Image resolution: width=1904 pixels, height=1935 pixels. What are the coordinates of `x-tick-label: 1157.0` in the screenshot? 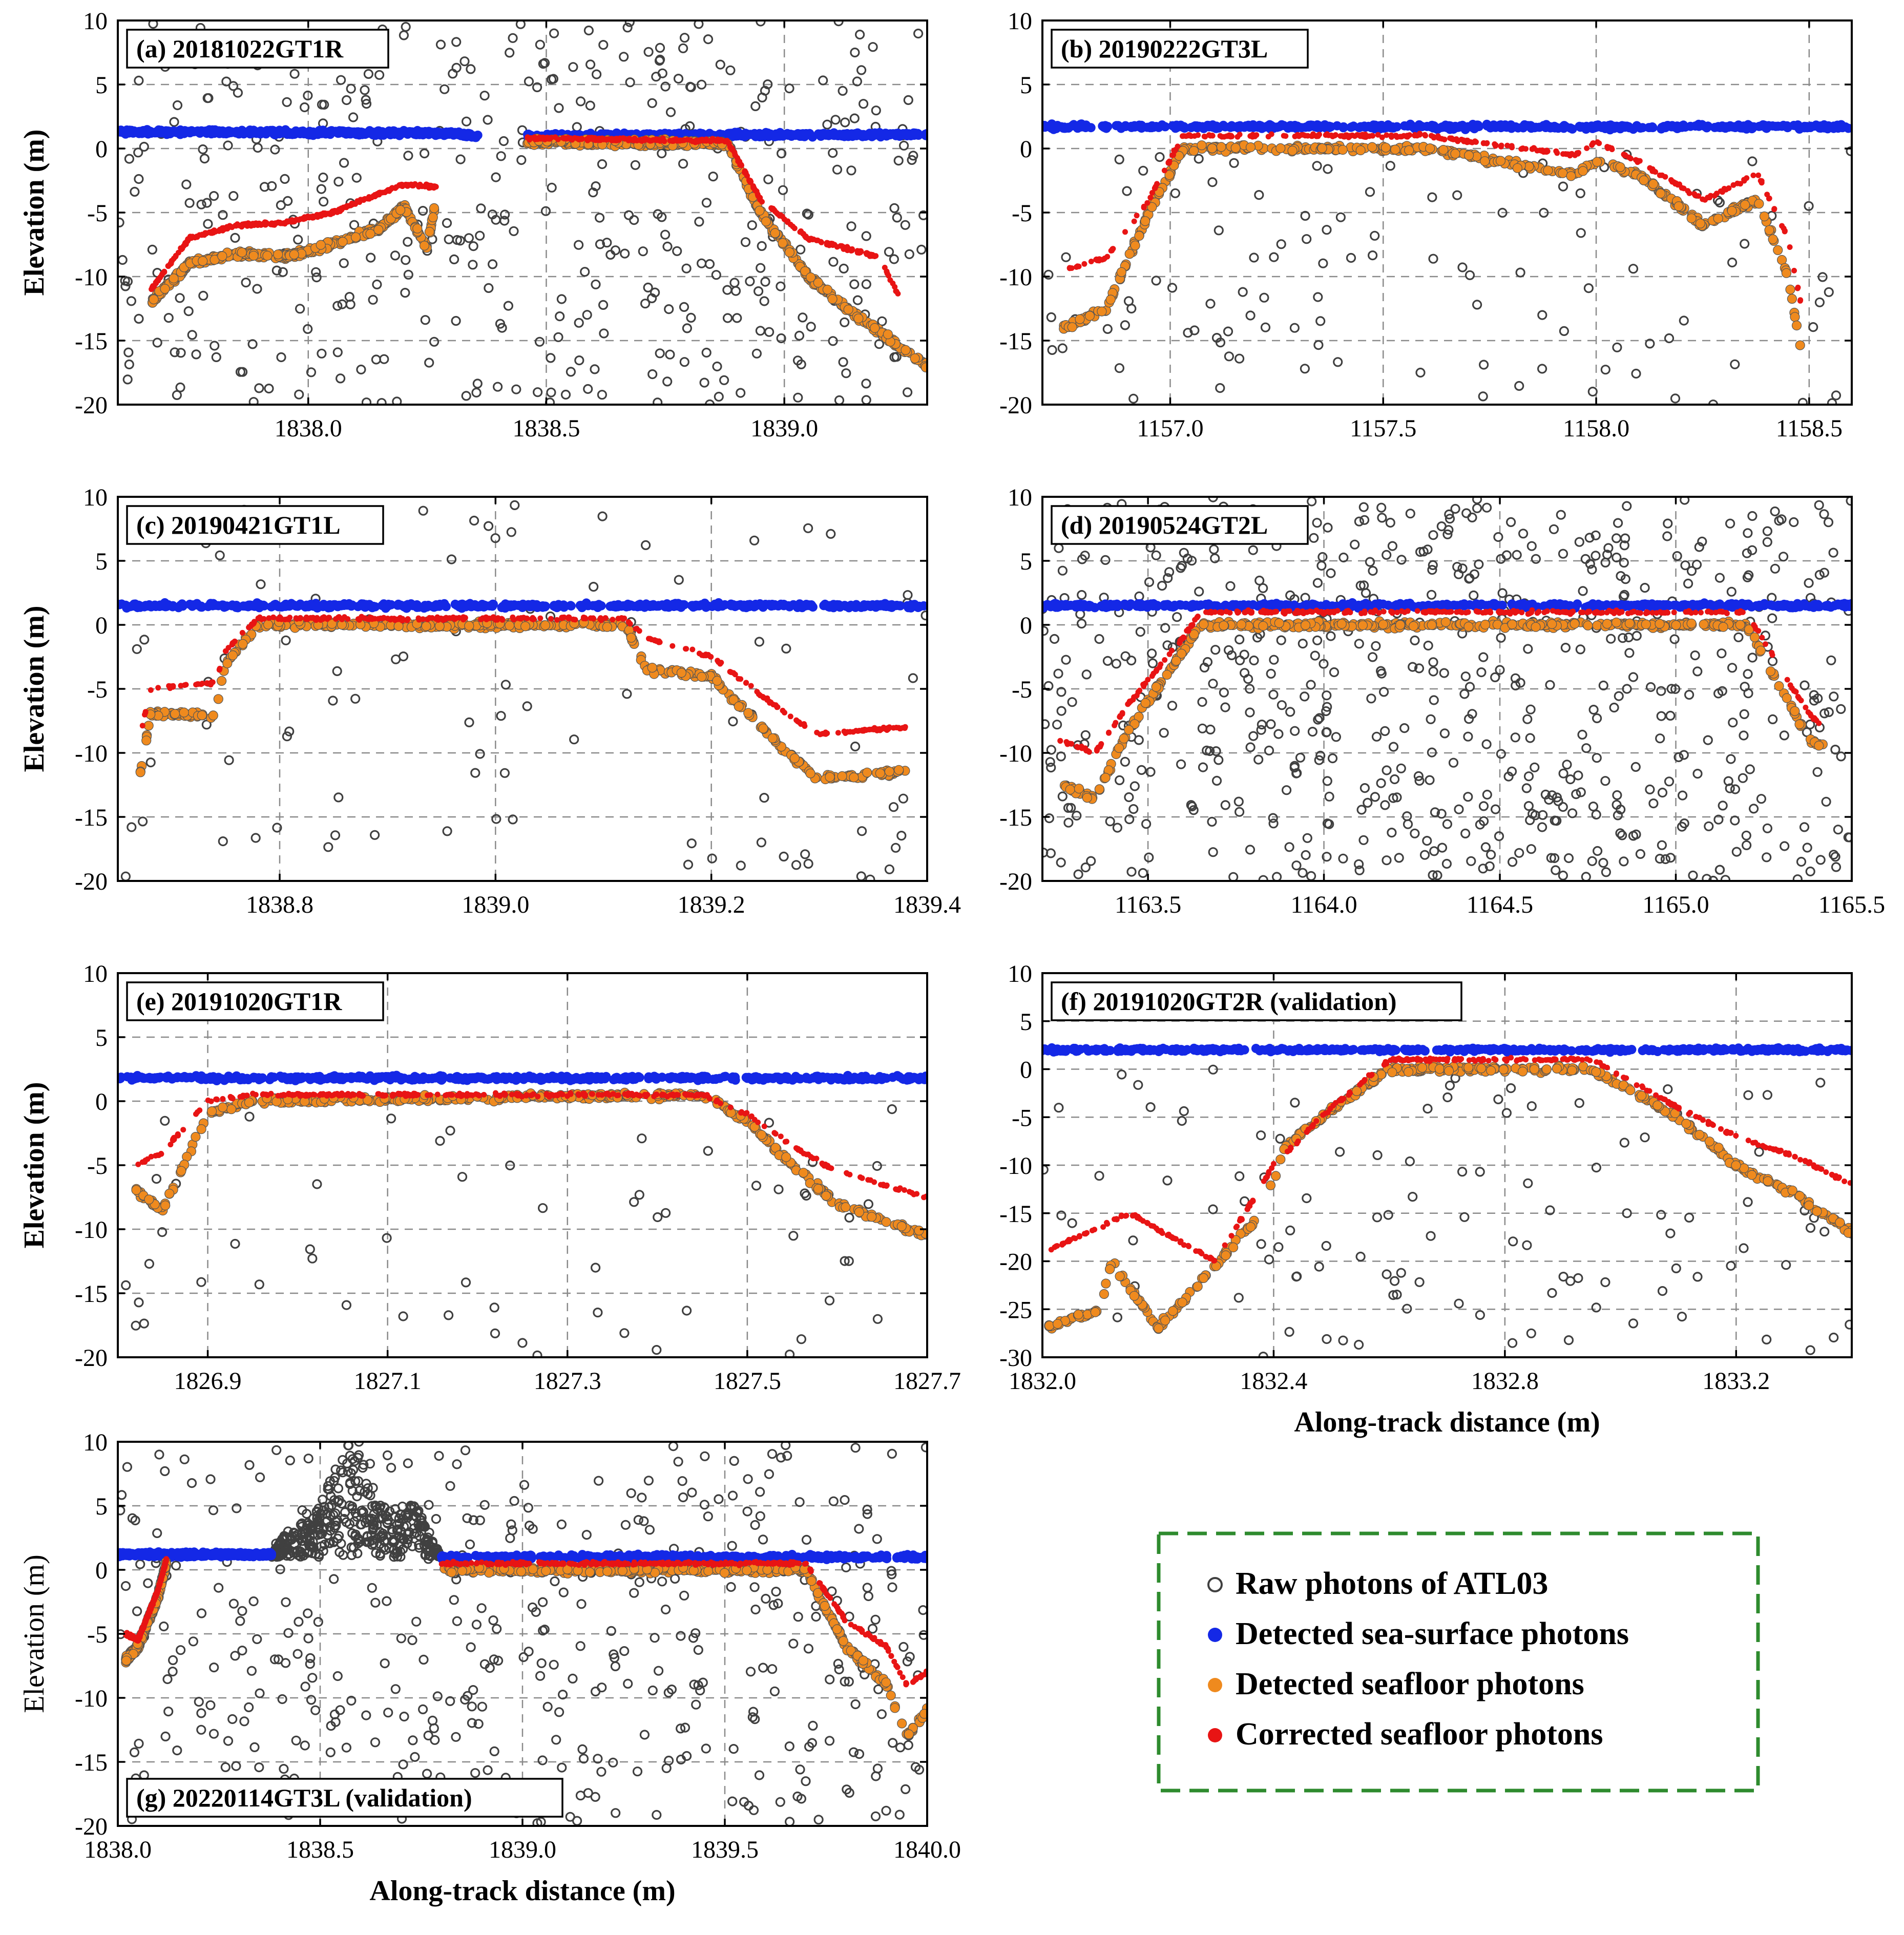 It's located at (1170, 428).